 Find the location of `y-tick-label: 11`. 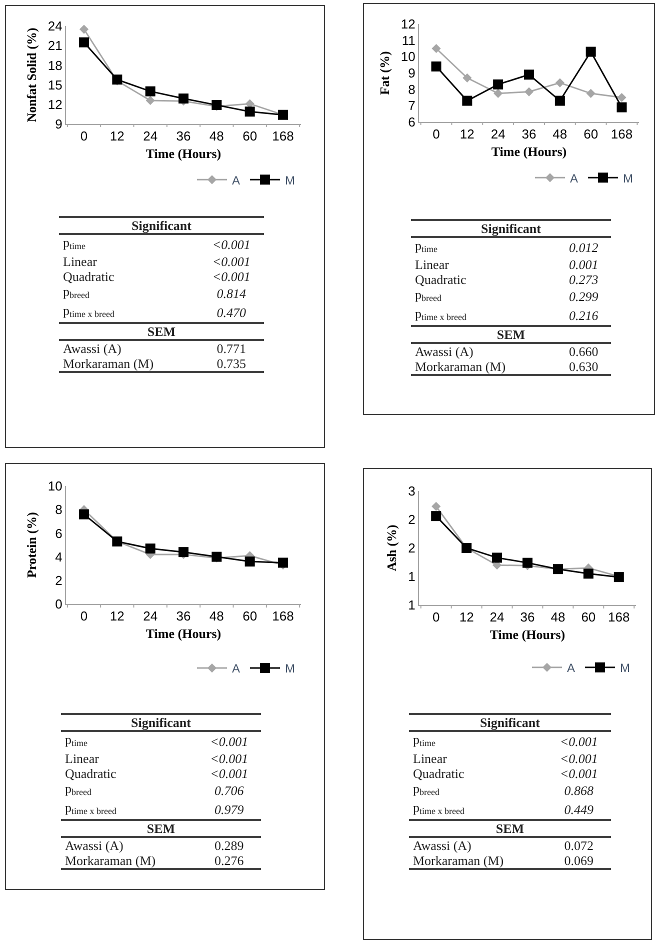

y-tick-label: 11 is located at coordinates (409, 40).